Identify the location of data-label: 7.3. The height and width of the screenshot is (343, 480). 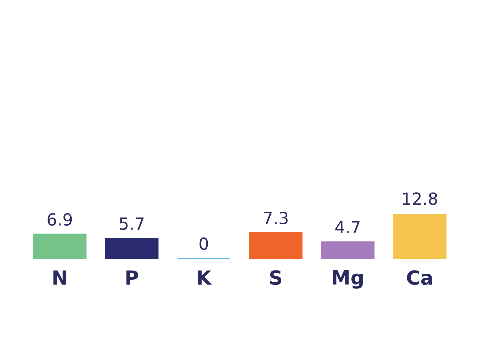
(276, 218).